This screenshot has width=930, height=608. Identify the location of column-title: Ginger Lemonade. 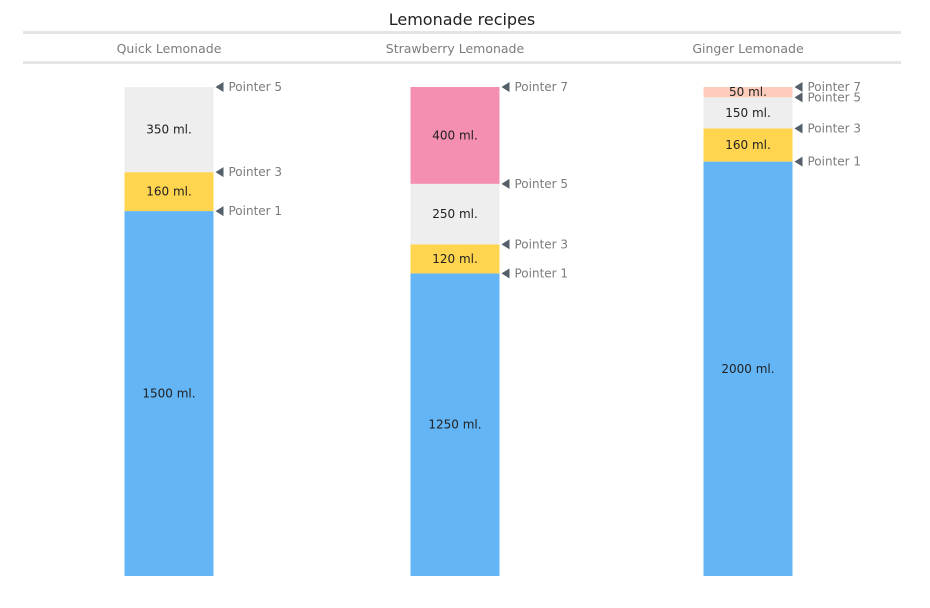
(748, 48).